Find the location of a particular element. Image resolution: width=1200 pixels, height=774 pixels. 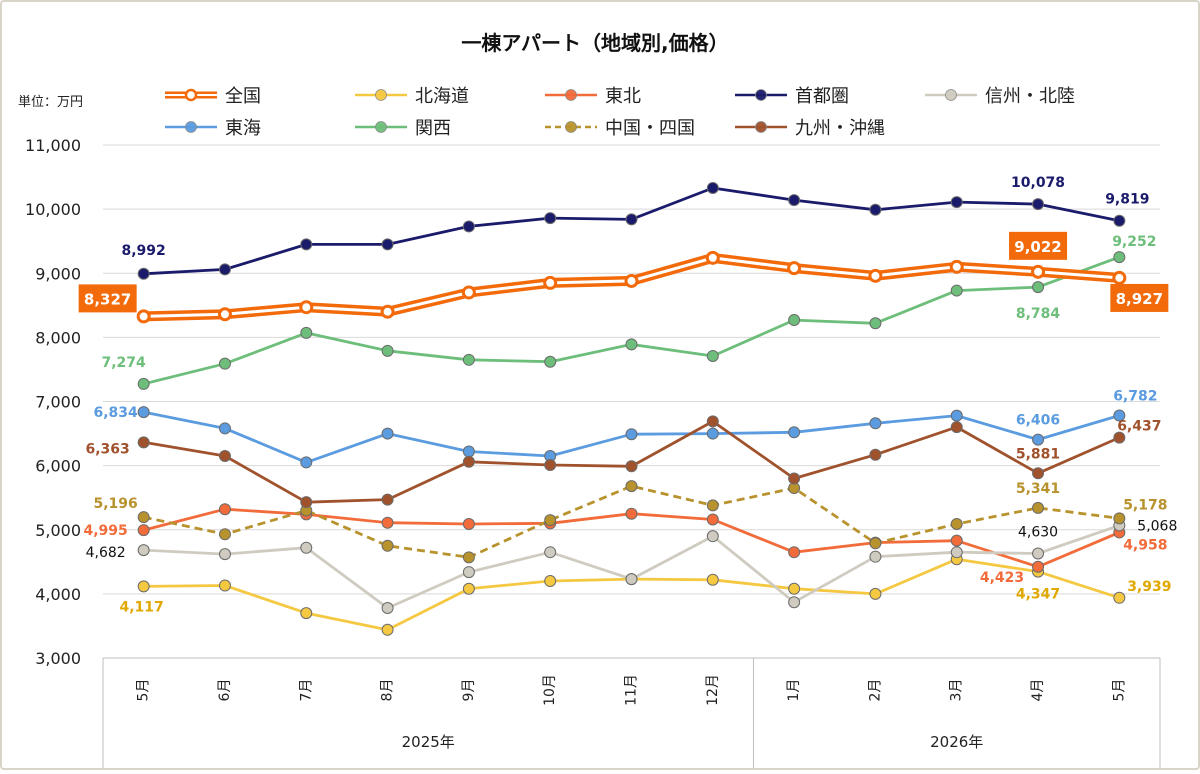

legend-item: 関西 is located at coordinates (403, 128).